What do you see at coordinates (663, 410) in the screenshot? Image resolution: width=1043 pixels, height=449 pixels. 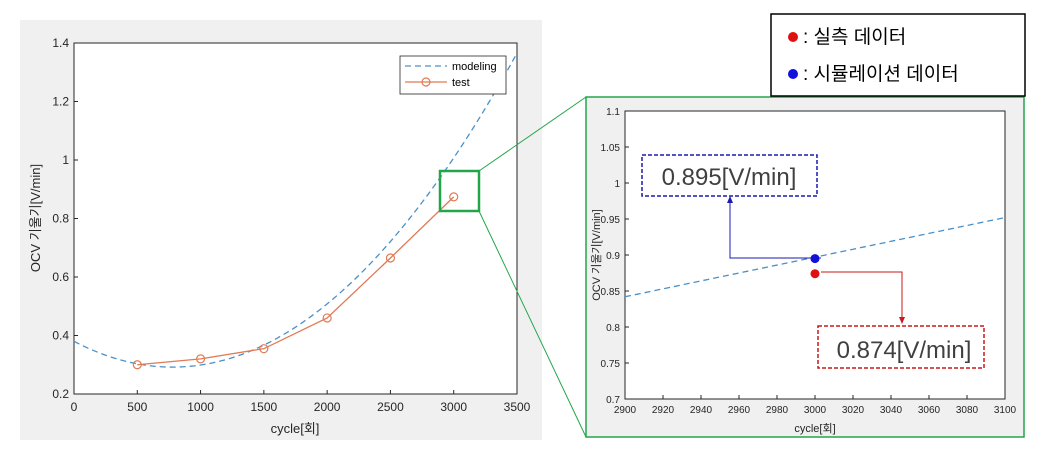 I see `x-tick-label: 2920` at bounding box center [663, 410].